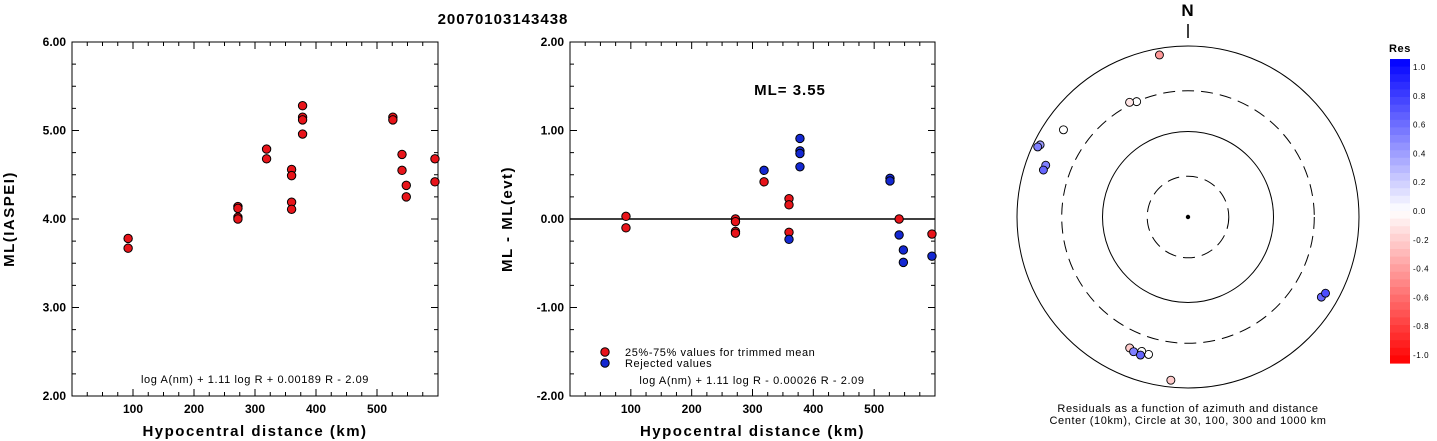 The width and height of the screenshot is (1437, 441). I want to click on distance-ring, so click(1188, 217).